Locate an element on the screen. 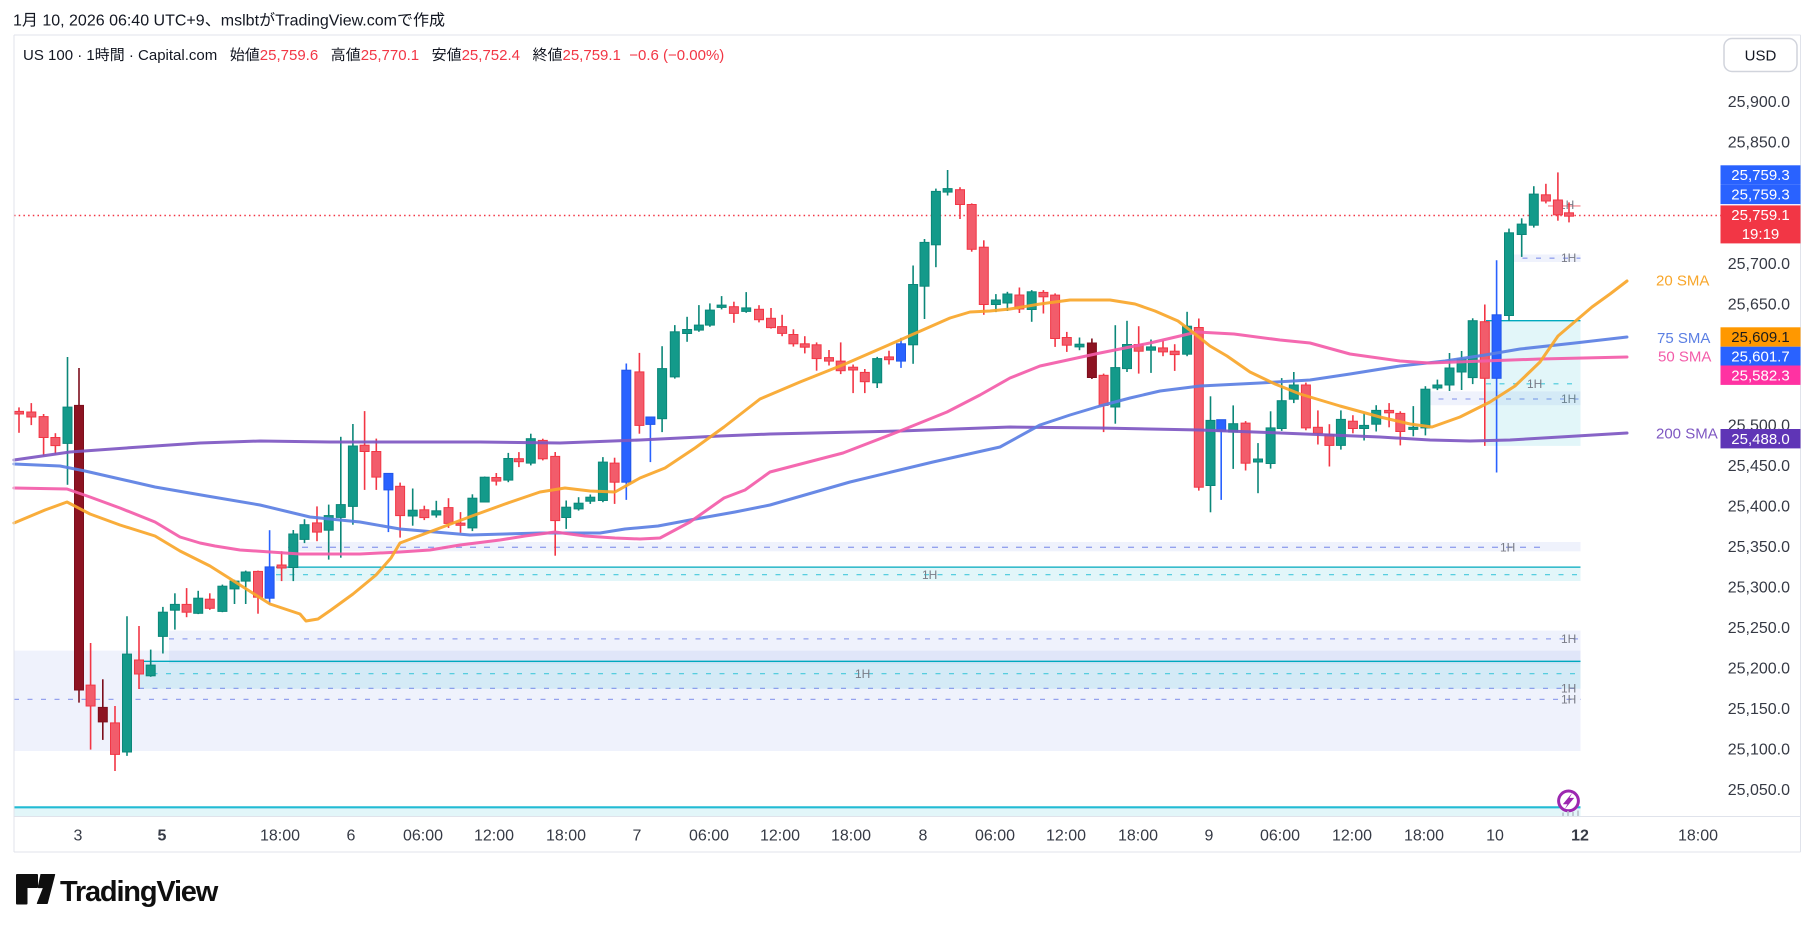  svg-text: 25,300.0 is located at coordinates (1759, 588).